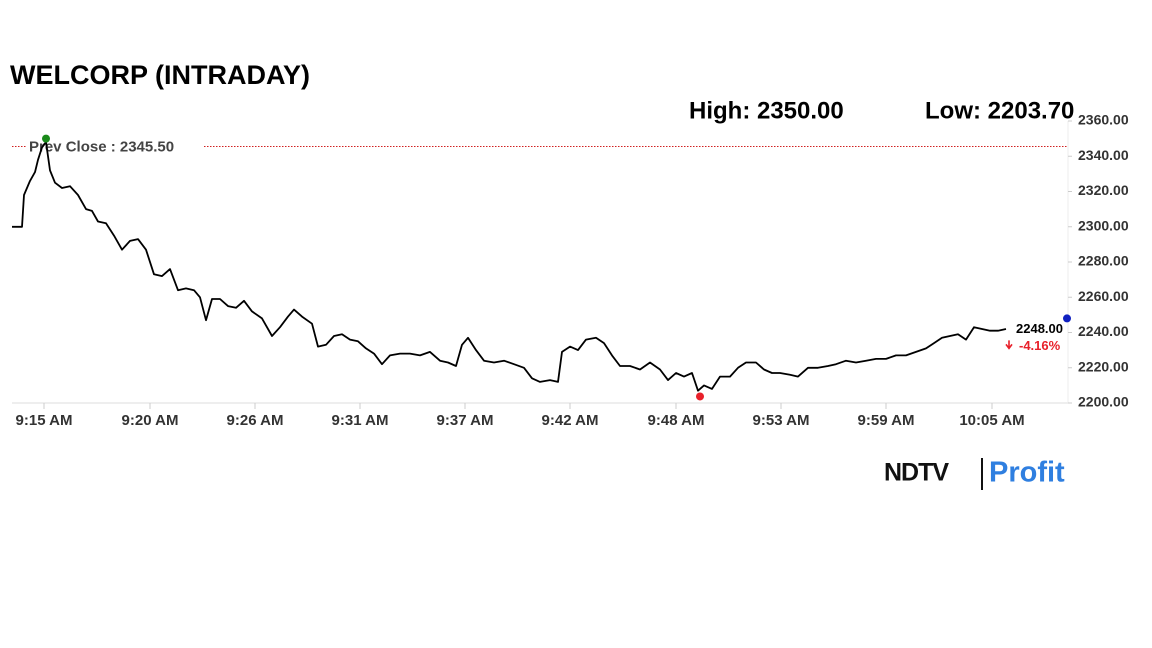 This screenshot has height=648, width=1152. I want to click on x-tick-label: 9:59 AM, so click(886, 420).